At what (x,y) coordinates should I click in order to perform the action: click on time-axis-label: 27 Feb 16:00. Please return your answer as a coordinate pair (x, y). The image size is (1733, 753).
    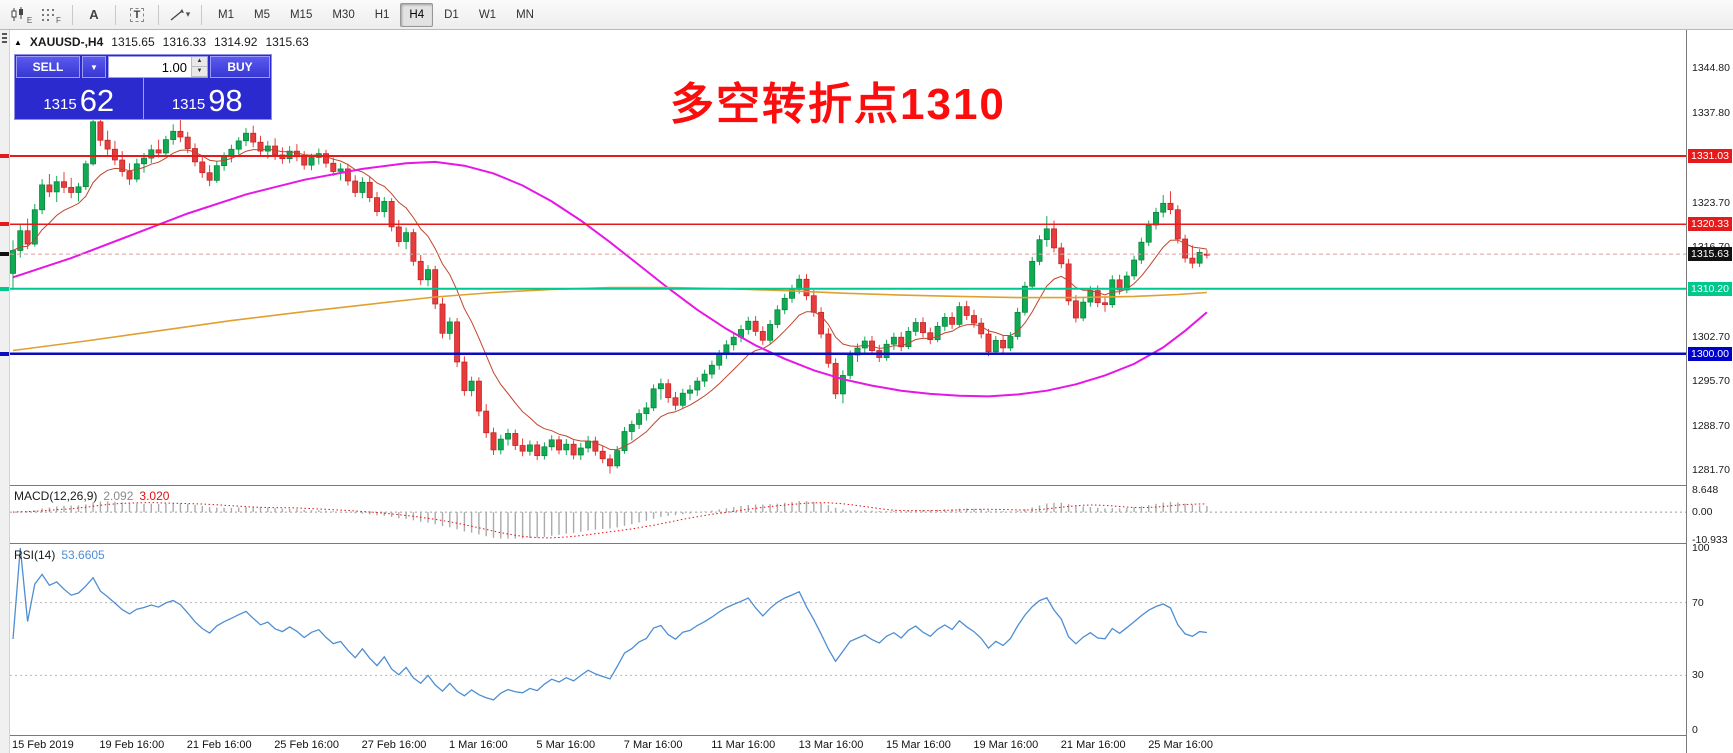
    Looking at the image, I should click on (394, 745).